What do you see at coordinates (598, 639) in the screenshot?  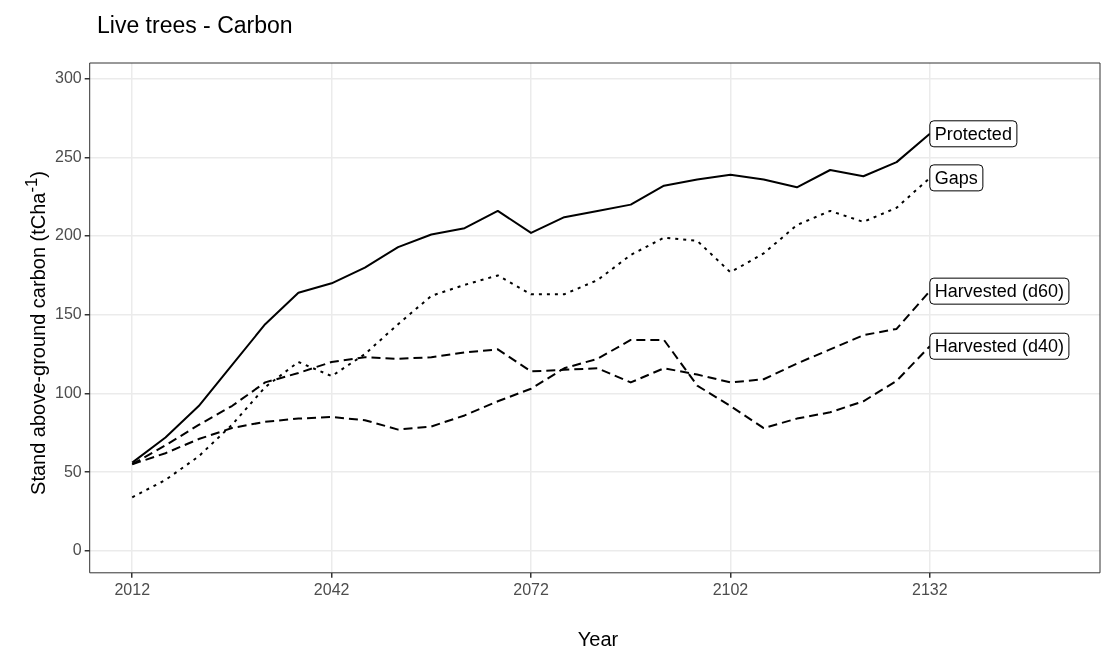 I see `x-axis-title: Year` at bounding box center [598, 639].